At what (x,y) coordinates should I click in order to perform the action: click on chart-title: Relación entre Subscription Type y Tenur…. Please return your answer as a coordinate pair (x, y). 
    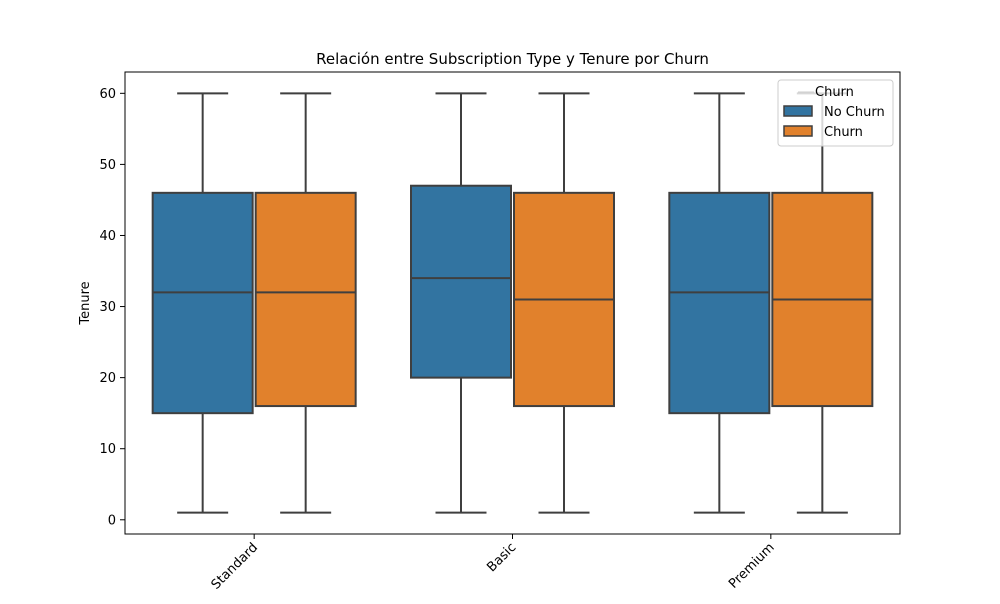
    Looking at the image, I should click on (512, 59).